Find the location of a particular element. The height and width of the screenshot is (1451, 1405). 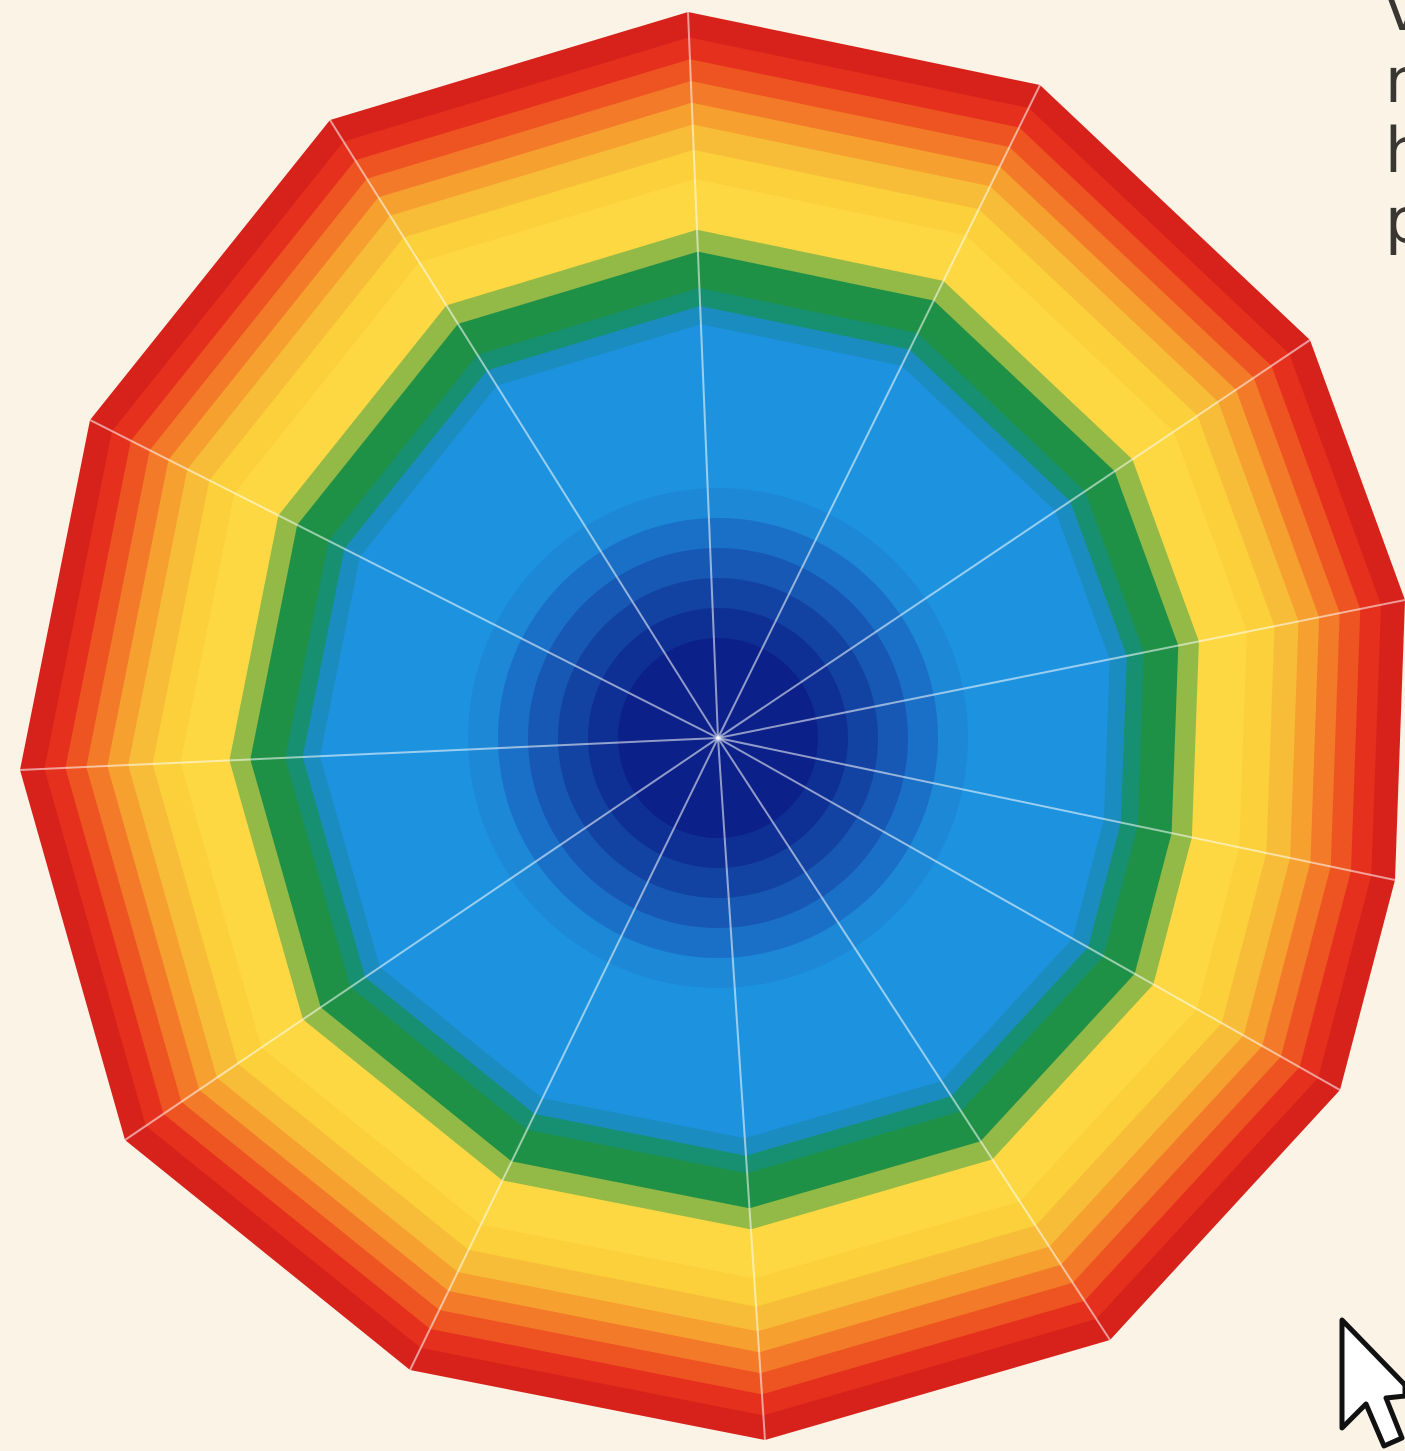

text-fragment: h is located at coordinates (1395, 150).